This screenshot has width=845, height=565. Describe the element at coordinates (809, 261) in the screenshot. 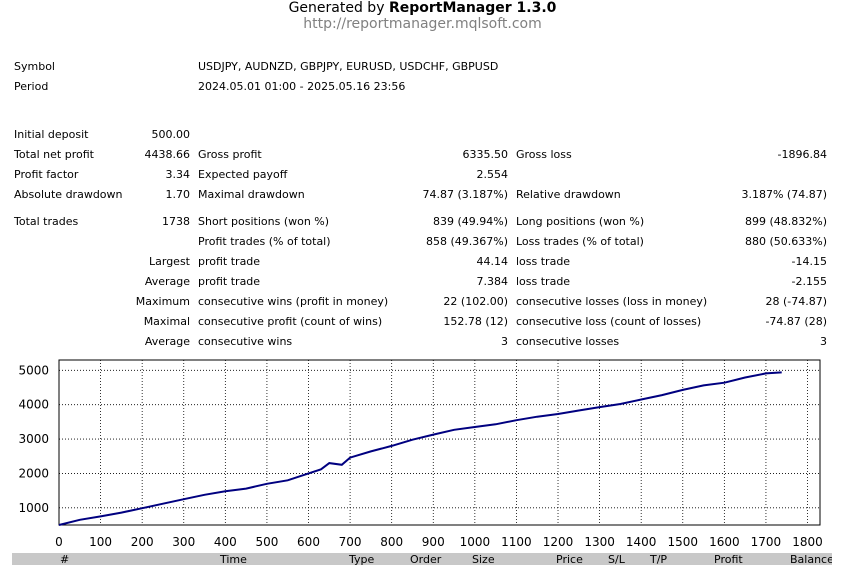

I see `largest-loss-value: -14.15` at that location.